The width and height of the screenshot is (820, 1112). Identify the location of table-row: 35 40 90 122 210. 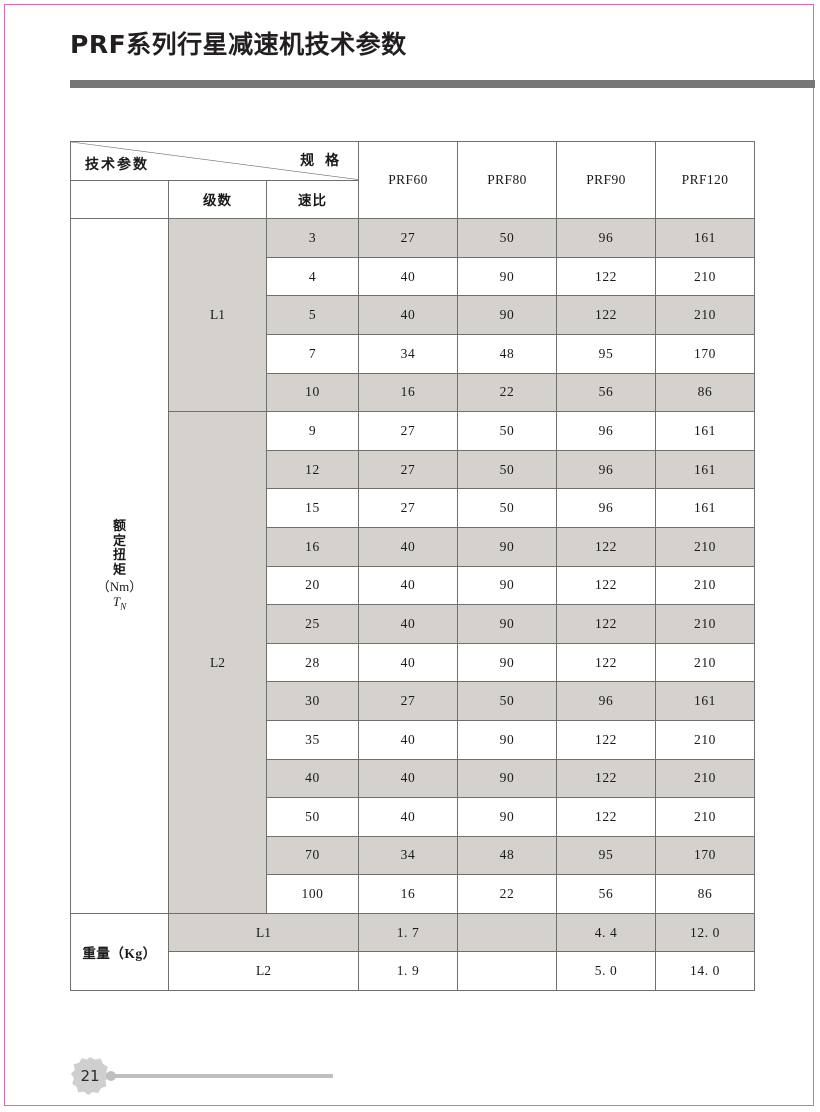
(413, 739).